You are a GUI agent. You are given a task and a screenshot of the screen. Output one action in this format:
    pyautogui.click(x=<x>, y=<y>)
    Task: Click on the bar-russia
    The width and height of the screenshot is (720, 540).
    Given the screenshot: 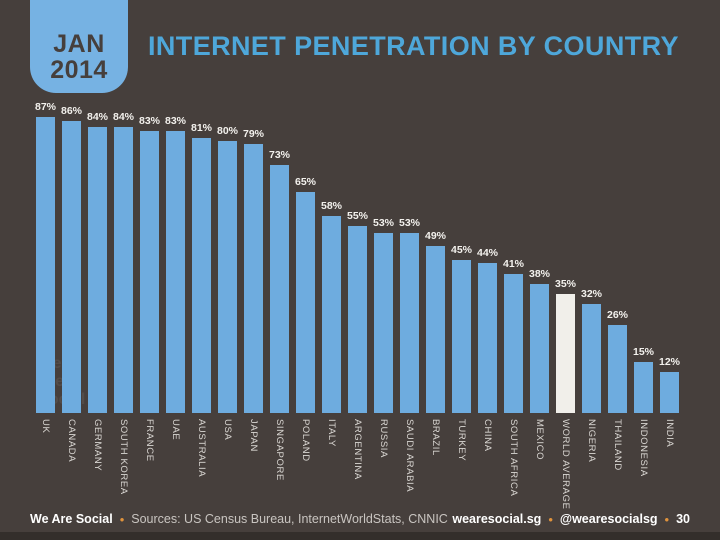 What is the action you would take?
    pyautogui.click(x=383, y=323)
    